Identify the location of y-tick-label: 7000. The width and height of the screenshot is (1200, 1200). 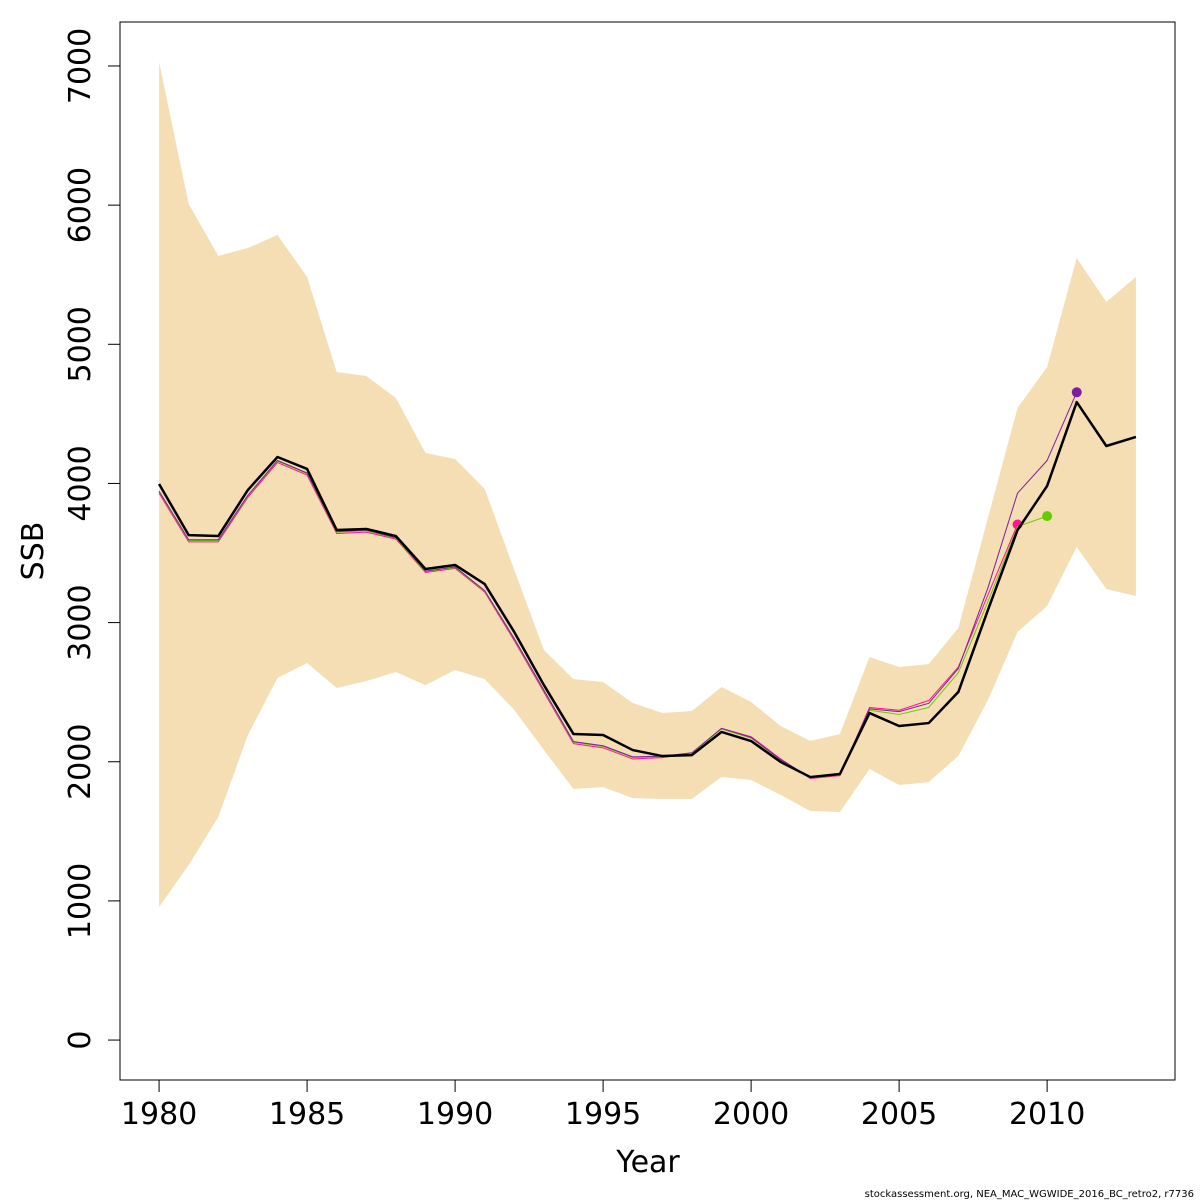
(80, 66).